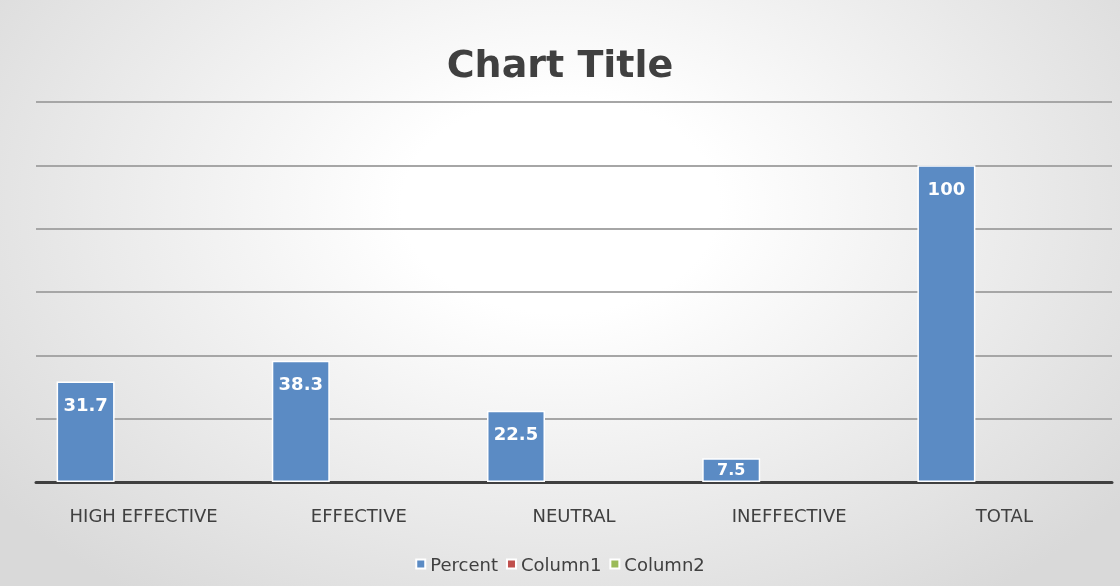  Describe the element at coordinates (301, 384) in the screenshot. I see `data-label: 38.3` at that location.